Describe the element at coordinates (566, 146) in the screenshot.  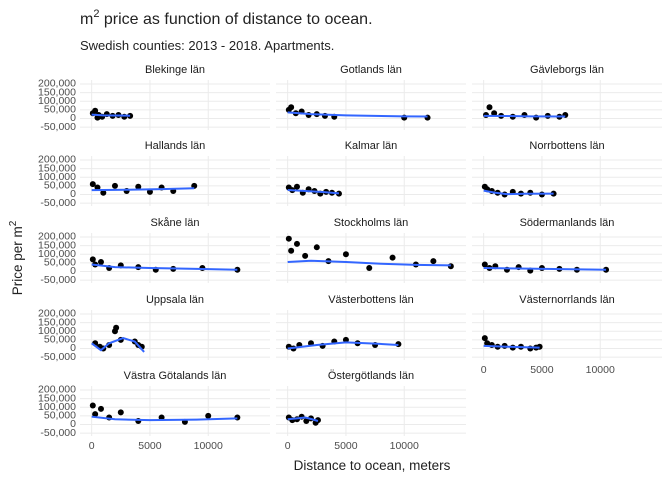
I see `facet-strip: Norrbottens län` at that location.